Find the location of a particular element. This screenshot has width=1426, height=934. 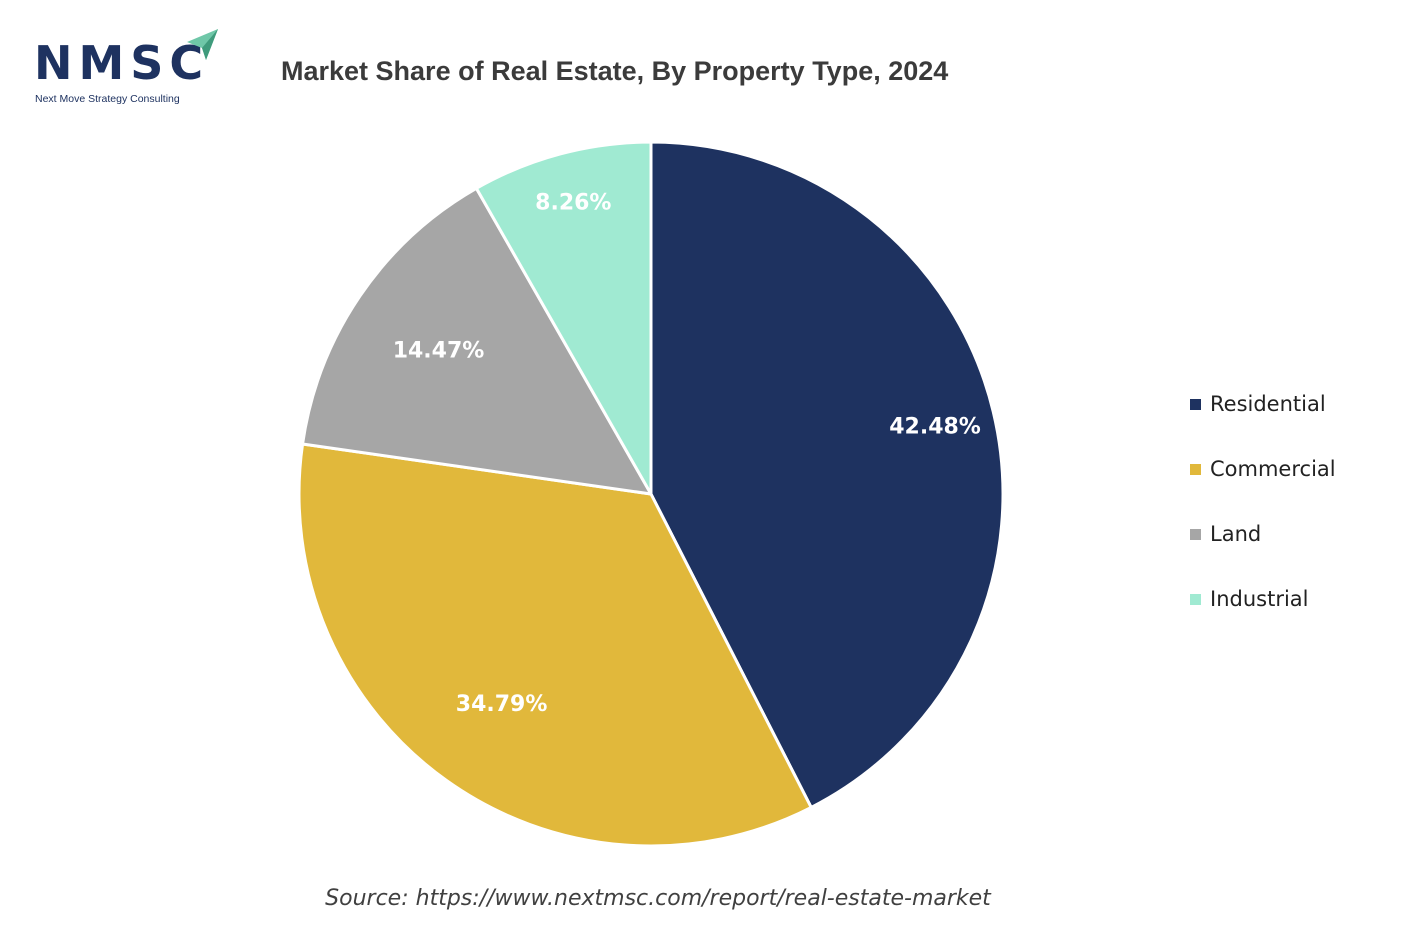

legend-label-commercial: Commercial is located at coordinates (1273, 469).